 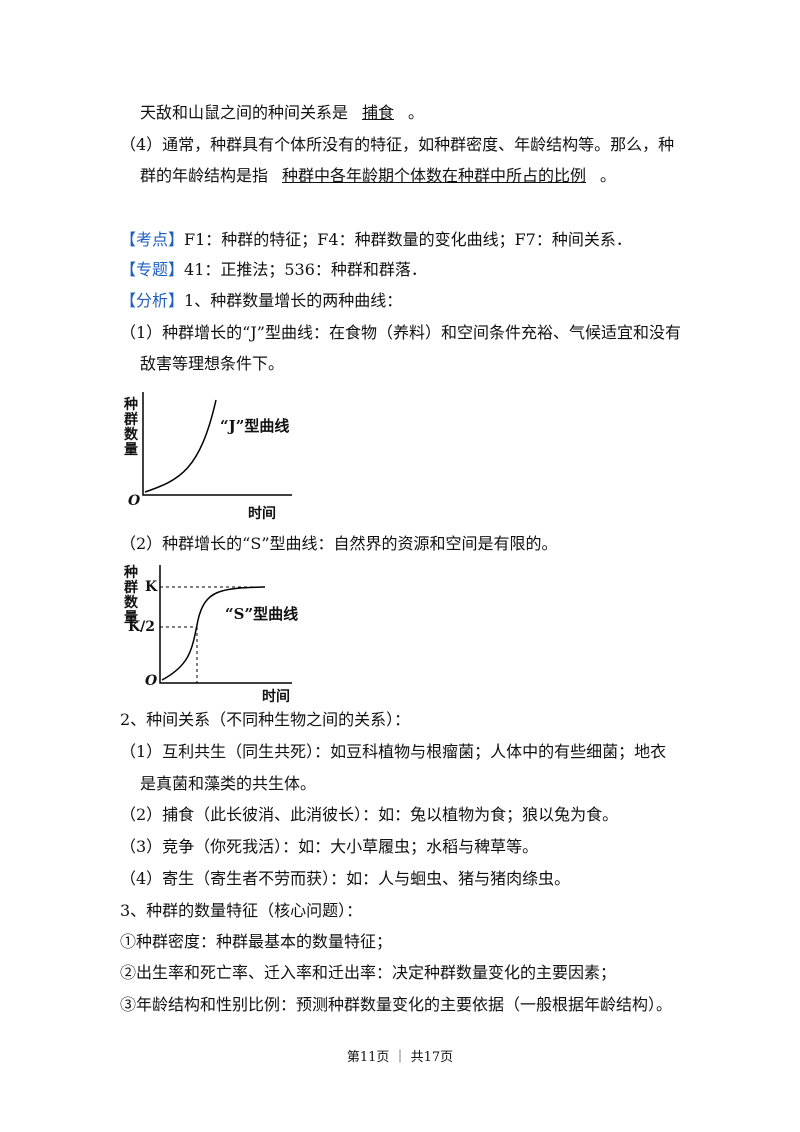 What do you see at coordinates (212, 363) in the screenshot?
I see `text-line: 敌害等理想条件下。` at bounding box center [212, 363].